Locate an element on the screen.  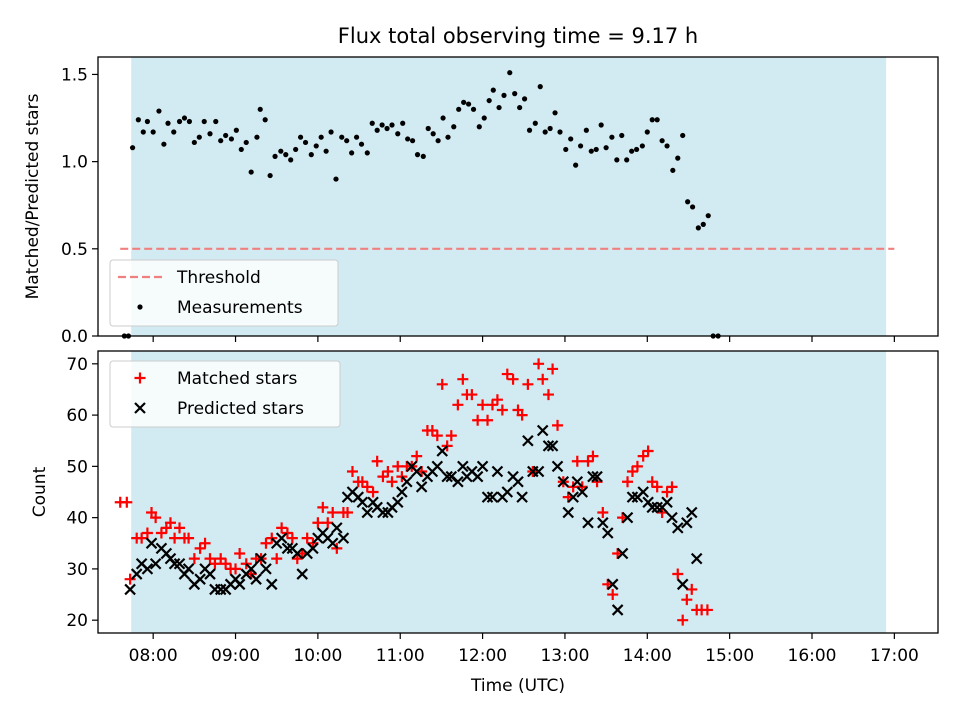
x-tick-label: 08:00 is located at coordinates (153, 656).